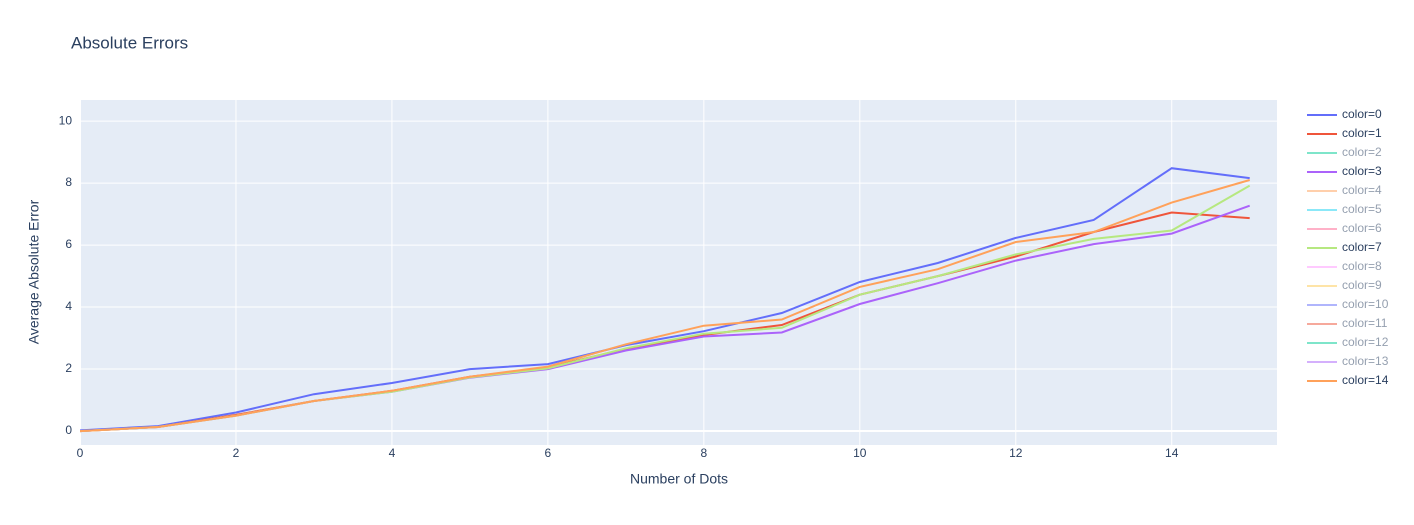 The width and height of the screenshot is (1414, 525). Describe the element at coordinates (1365, 361) in the screenshot. I see `legend-label: color=13` at that location.